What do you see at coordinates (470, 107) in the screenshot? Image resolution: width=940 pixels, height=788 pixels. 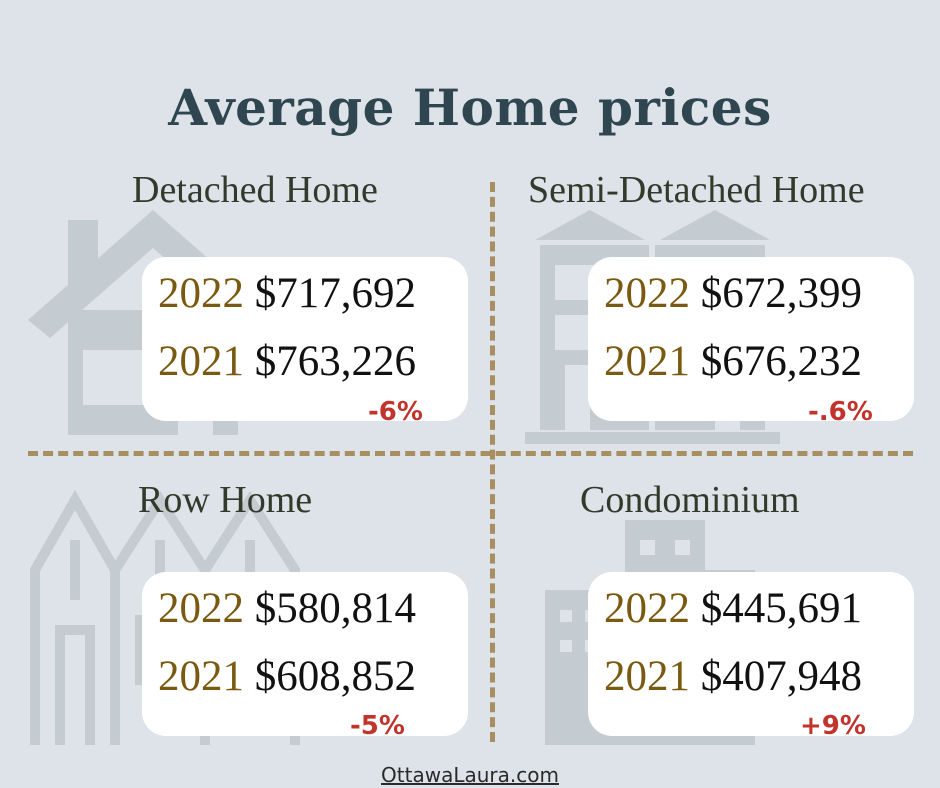 I see `page-title: Average Home prices` at bounding box center [470, 107].